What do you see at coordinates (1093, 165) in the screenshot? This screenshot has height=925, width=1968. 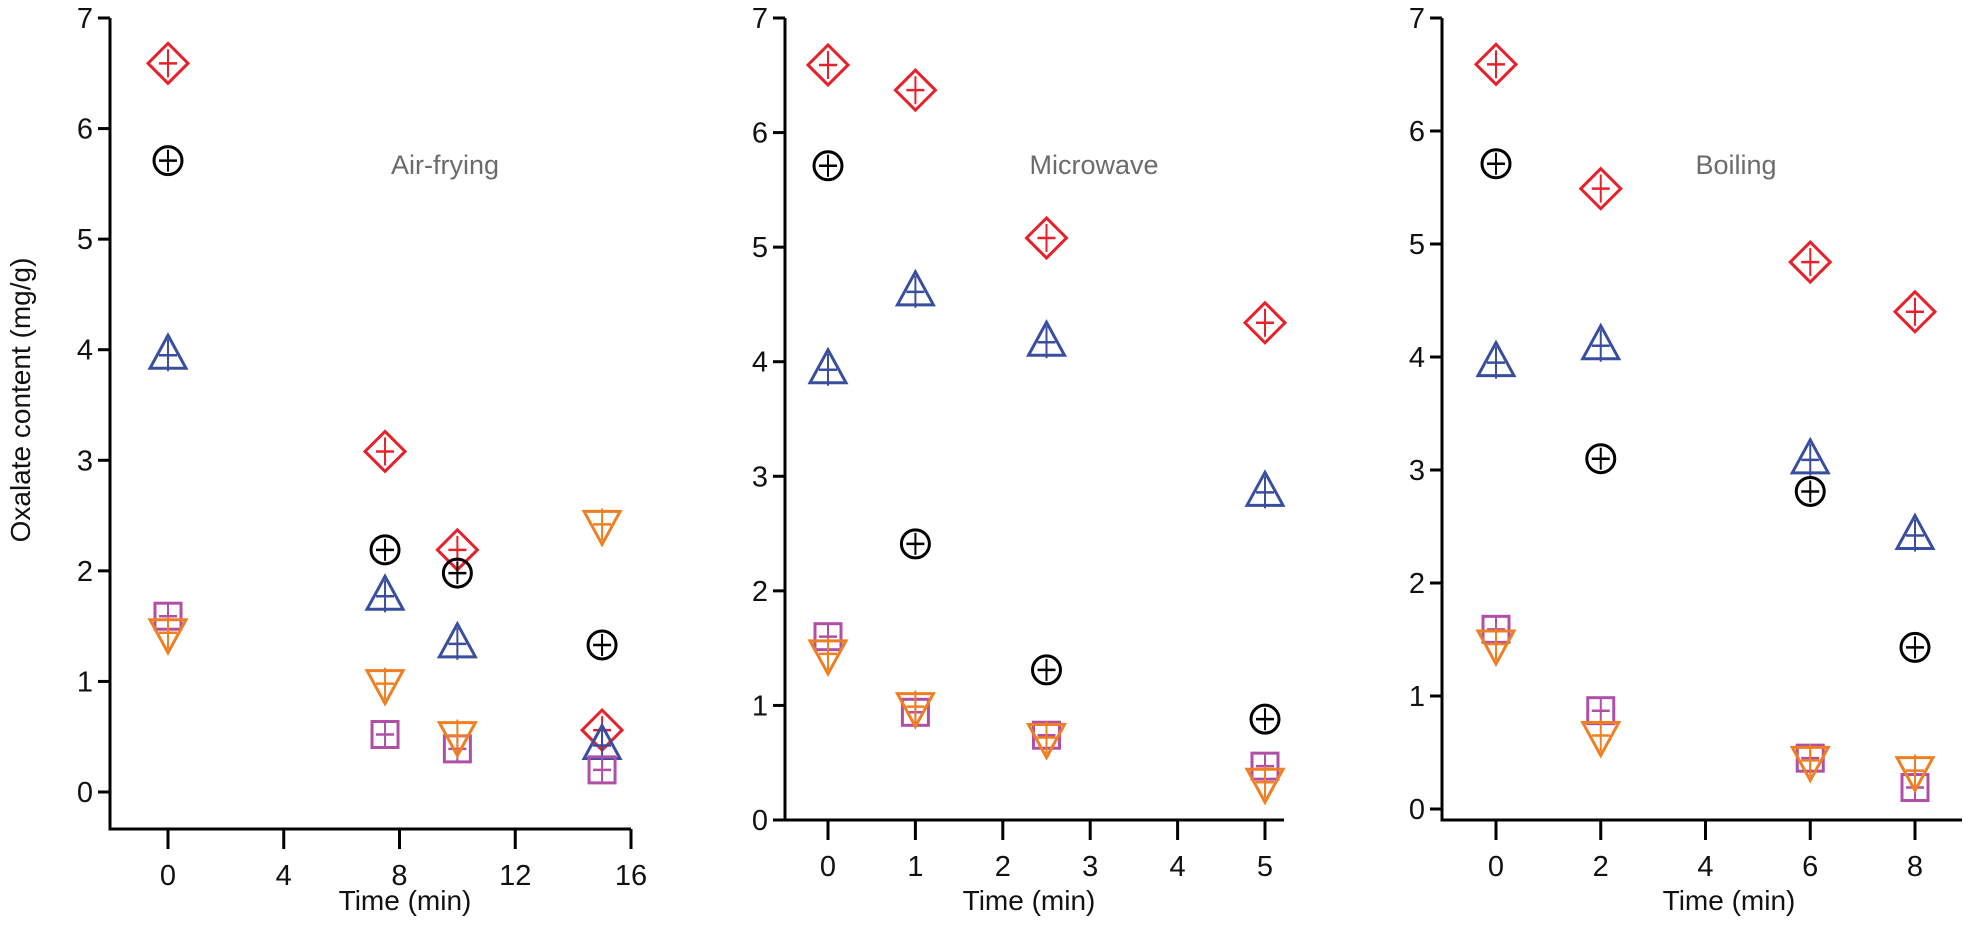 I see `panel-title: Microwave` at bounding box center [1093, 165].